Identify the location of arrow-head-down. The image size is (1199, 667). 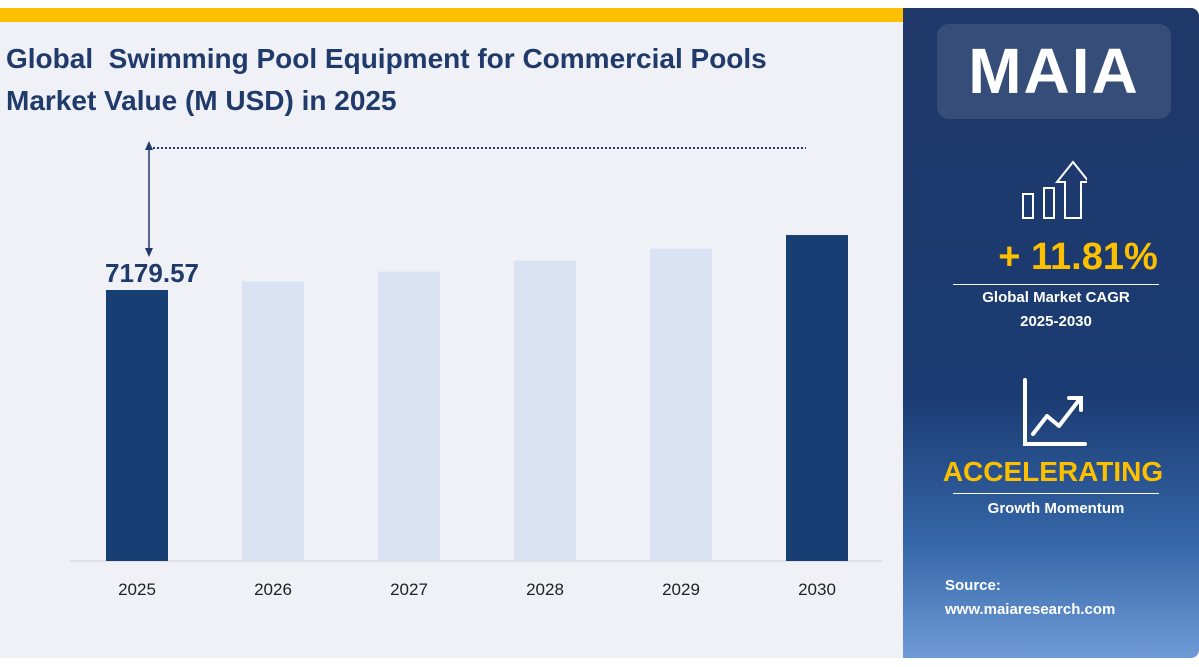
(149, 252).